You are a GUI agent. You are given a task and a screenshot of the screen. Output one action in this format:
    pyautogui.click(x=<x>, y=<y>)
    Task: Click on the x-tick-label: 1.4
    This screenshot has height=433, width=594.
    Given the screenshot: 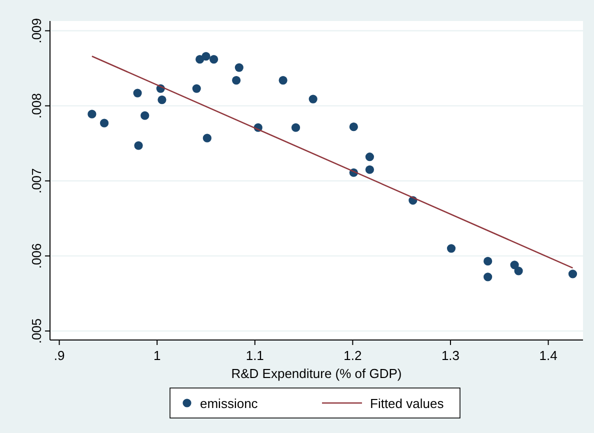 What is the action you would take?
    pyautogui.click(x=548, y=355)
    